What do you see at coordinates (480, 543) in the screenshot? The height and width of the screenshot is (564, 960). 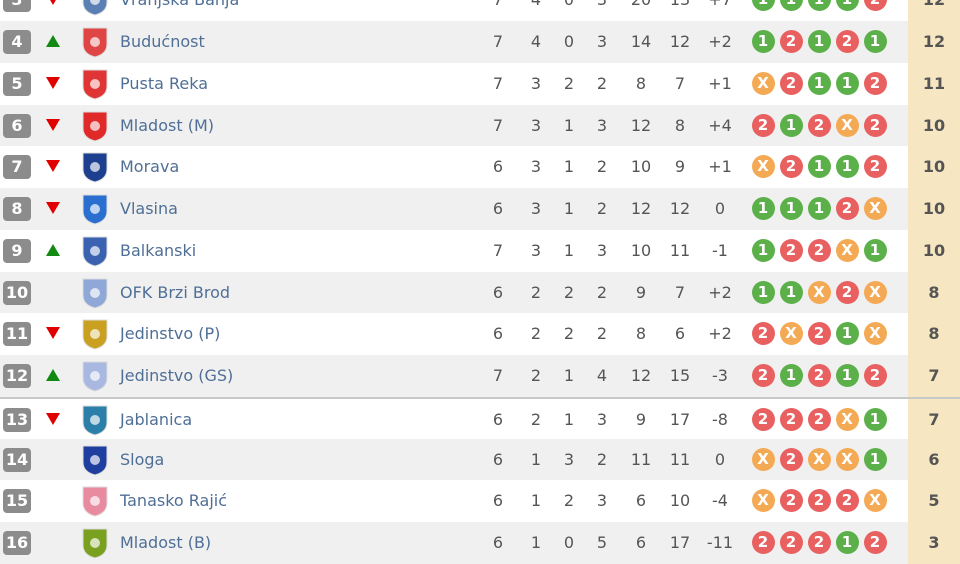 I see `table-row: 16 Mladost (B) 6 1 0 5 6 17 -11 2 2 2 1 2 3` at bounding box center [480, 543].